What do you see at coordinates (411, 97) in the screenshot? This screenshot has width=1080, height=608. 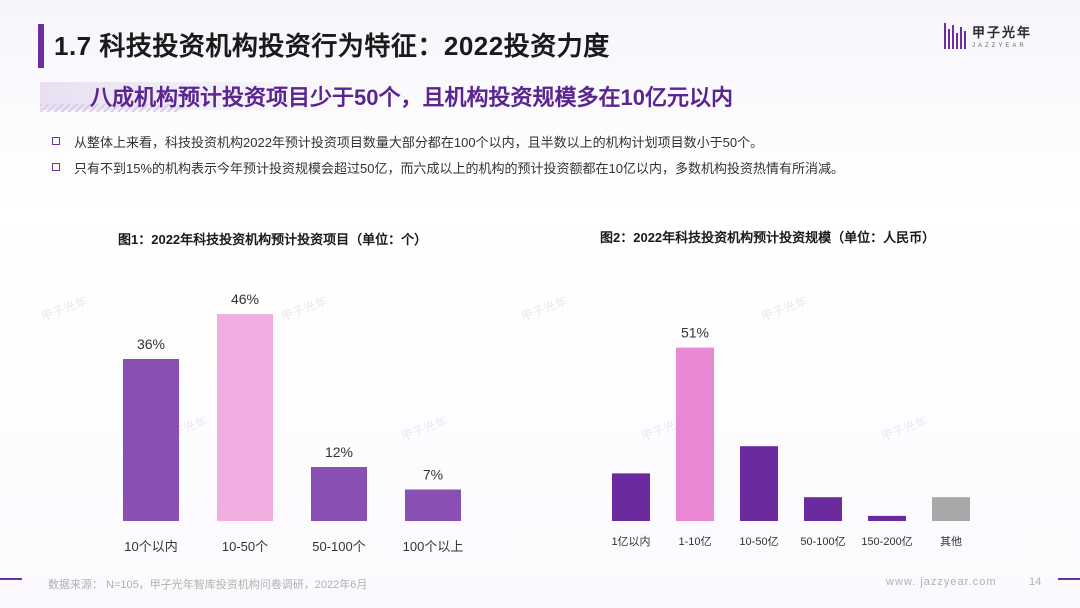 I see `subtitle: 八成机构预计投资项目少于50个，且机构投资规模多在10亿元以内` at bounding box center [411, 97].